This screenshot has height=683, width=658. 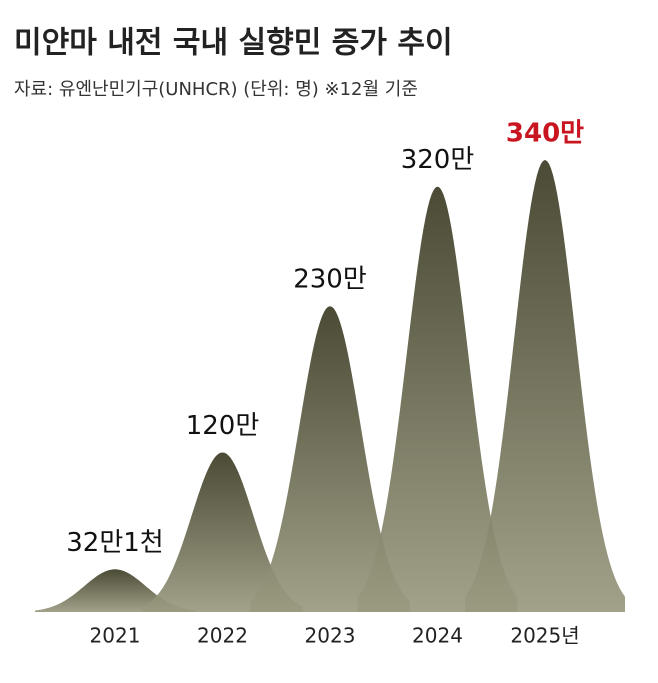 What do you see at coordinates (438, 160) in the screenshot?
I see `value-label: 320만` at bounding box center [438, 160].